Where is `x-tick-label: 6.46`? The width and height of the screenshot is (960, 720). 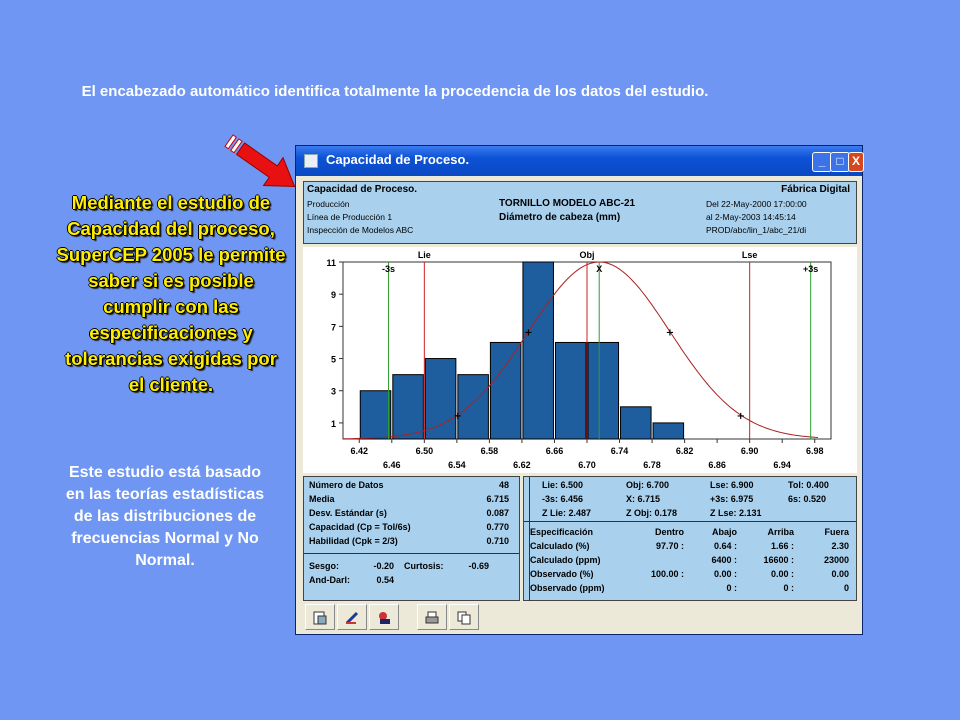 x-tick-label: 6.46 is located at coordinates (392, 465).